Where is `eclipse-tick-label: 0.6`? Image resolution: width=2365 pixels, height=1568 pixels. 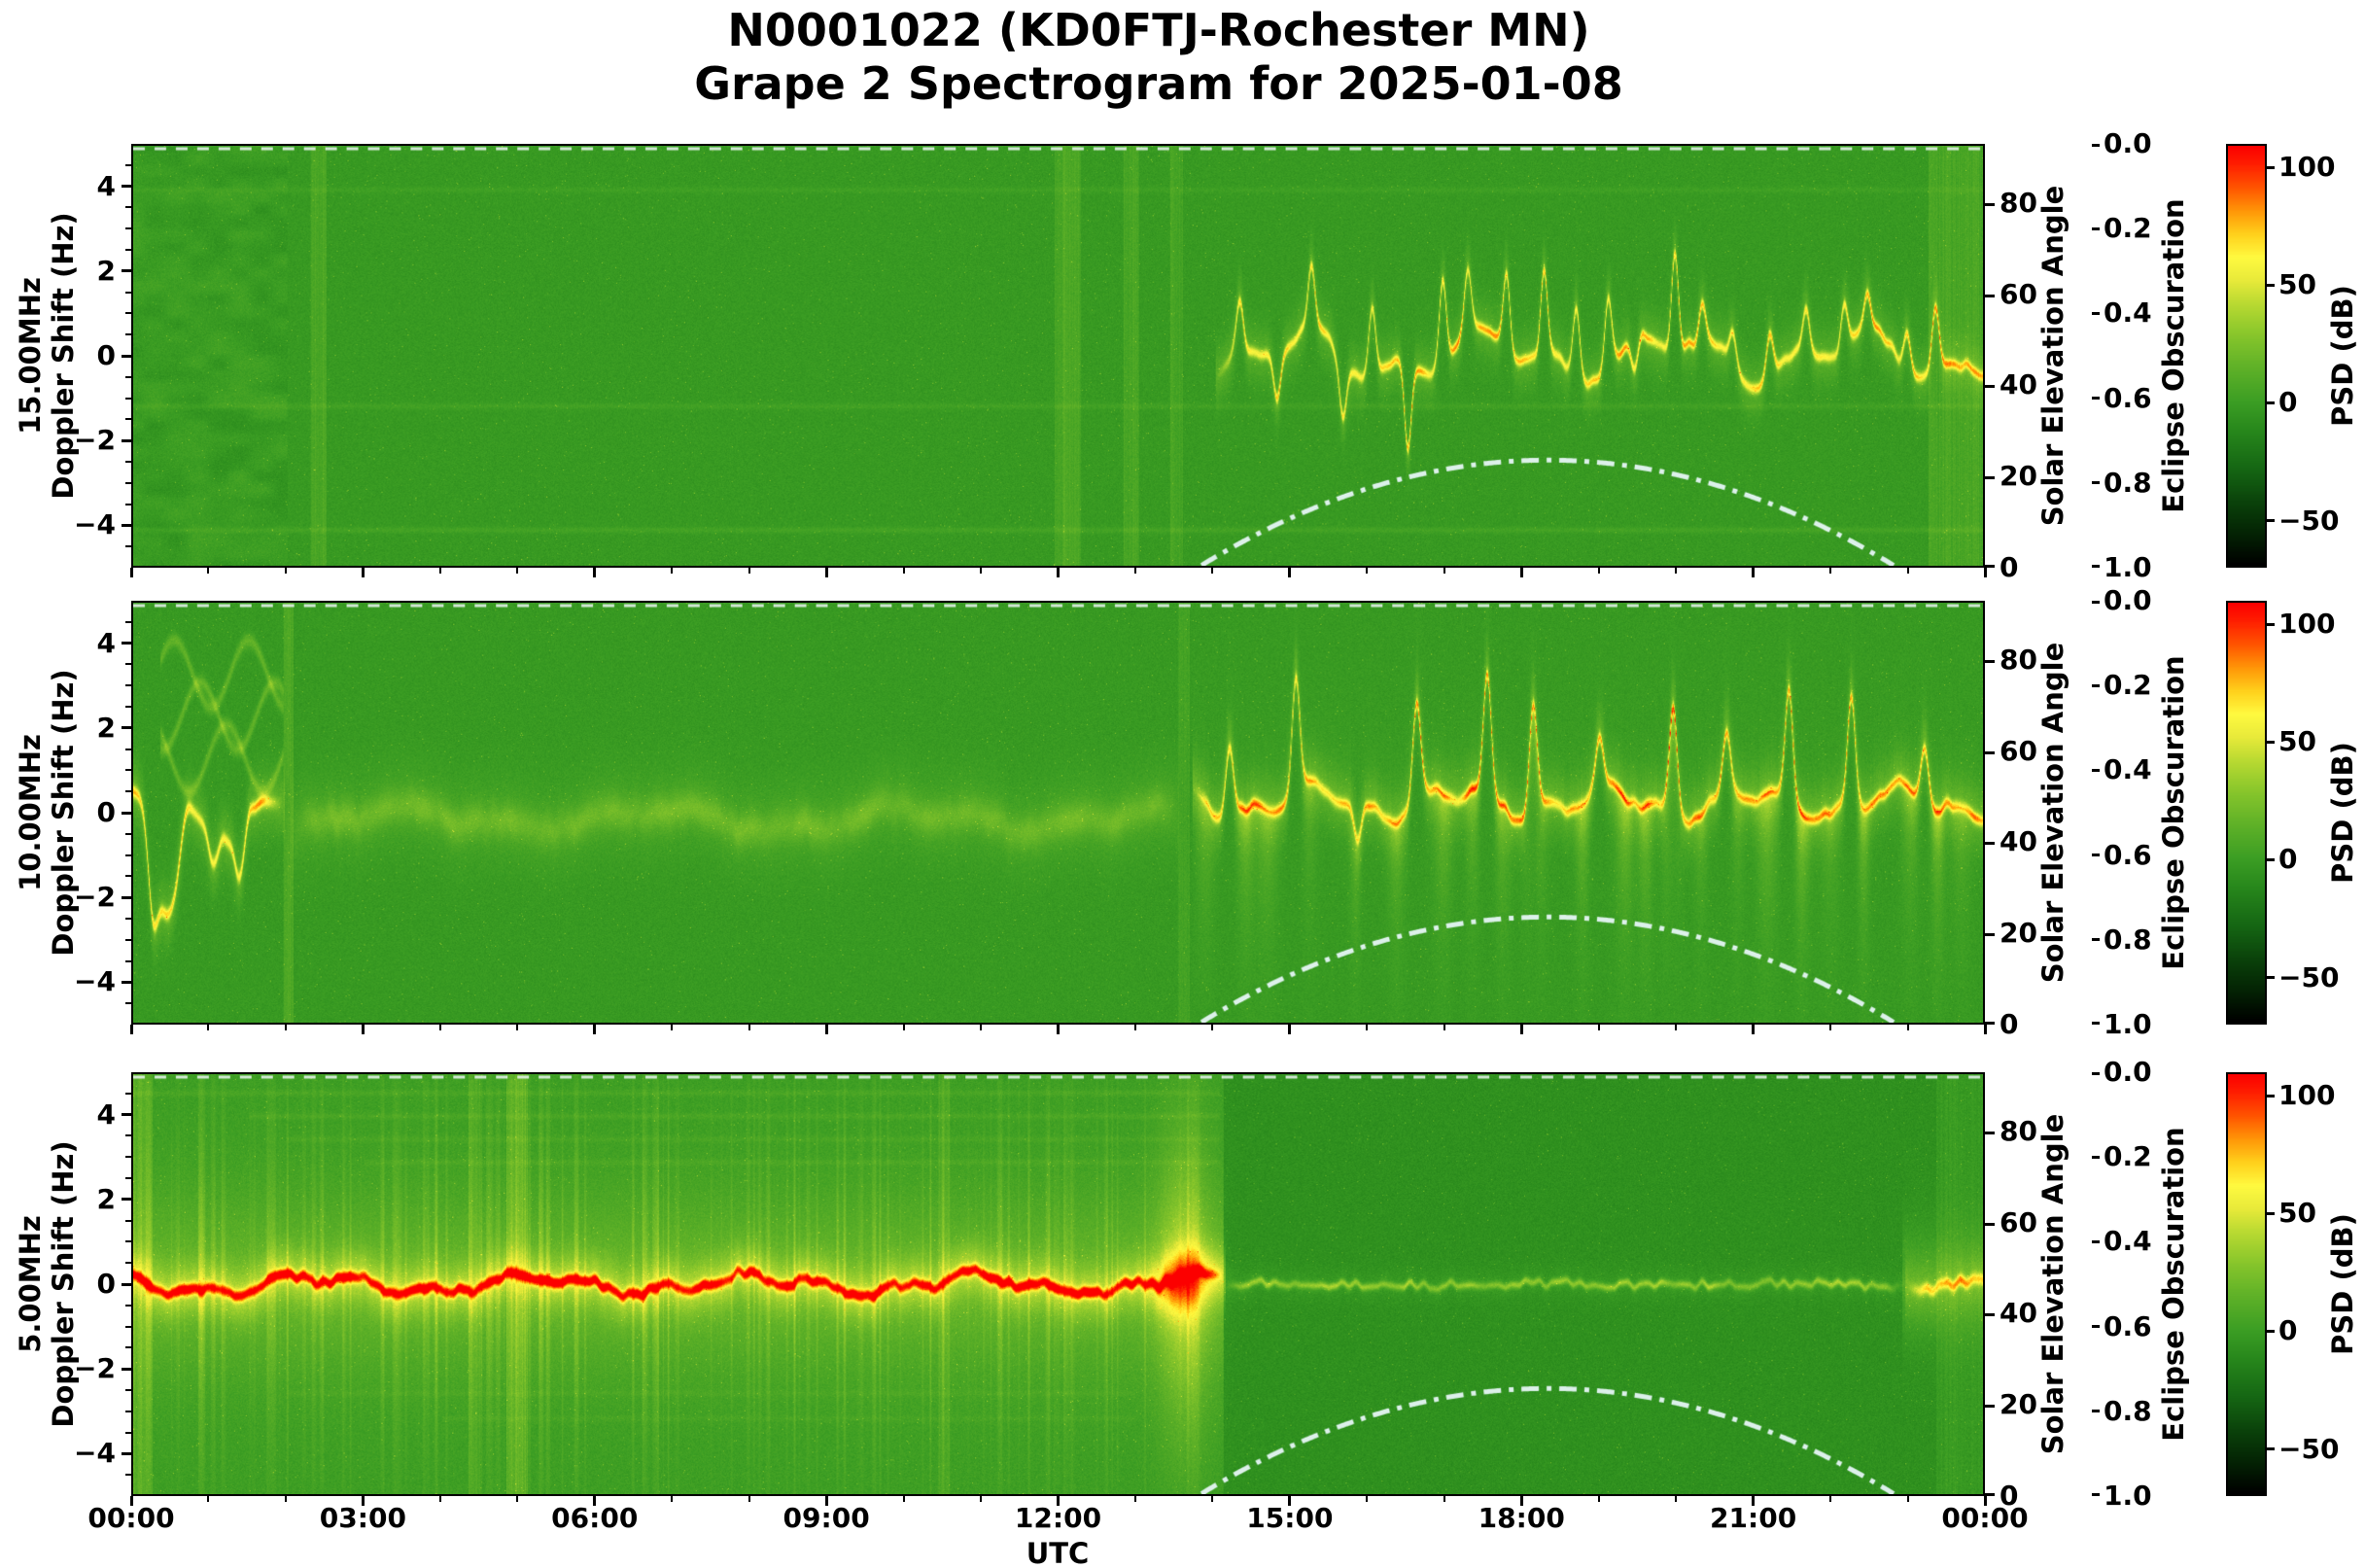 eclipse-tick-label: 0.6 is located at coordinates (2128, 1325).